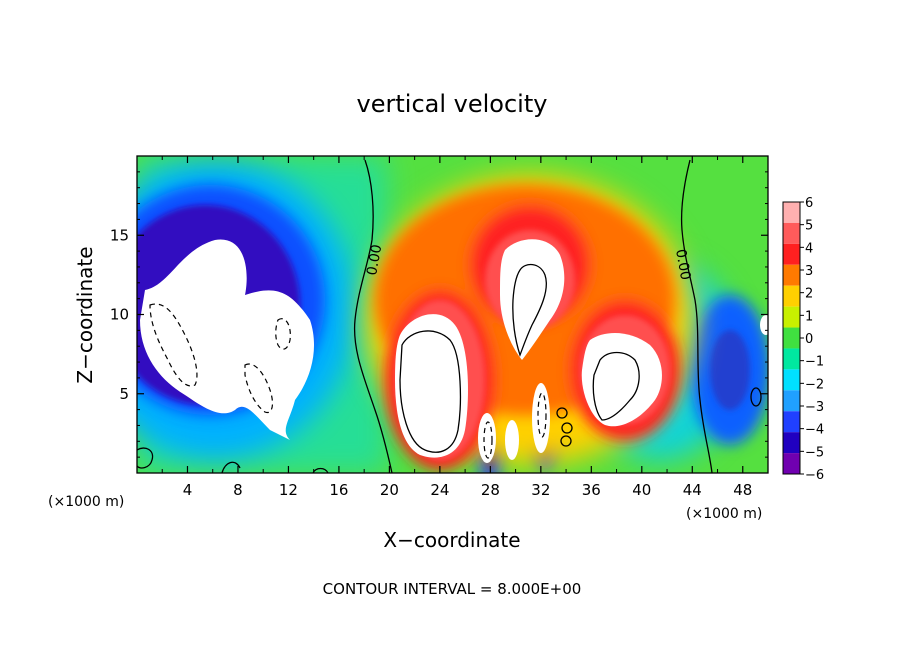  I want to click on colorbar-label: 6, so click(809, 203).